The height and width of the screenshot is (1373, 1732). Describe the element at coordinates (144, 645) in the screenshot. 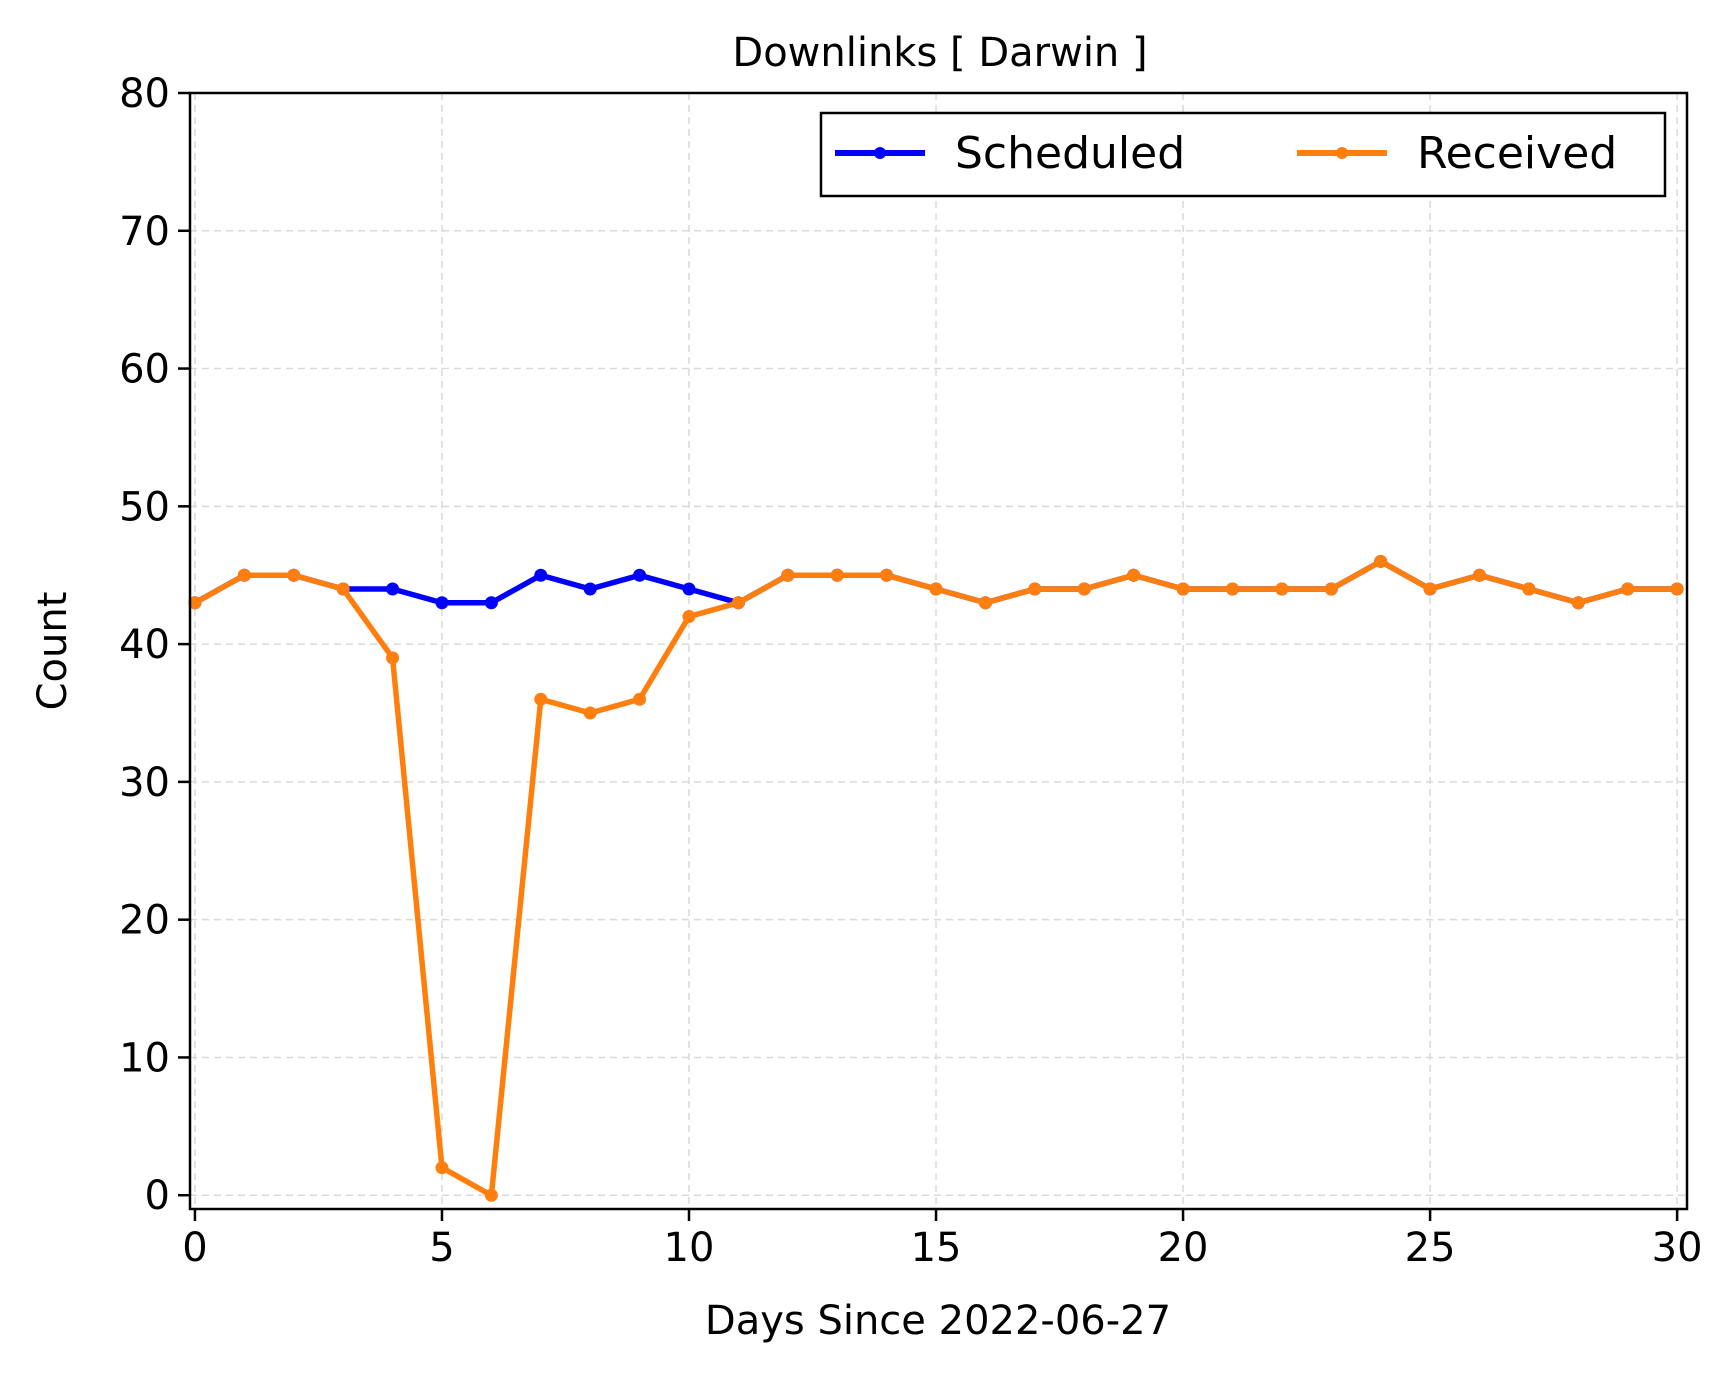

I see `y-tick-label: 40` at that location.